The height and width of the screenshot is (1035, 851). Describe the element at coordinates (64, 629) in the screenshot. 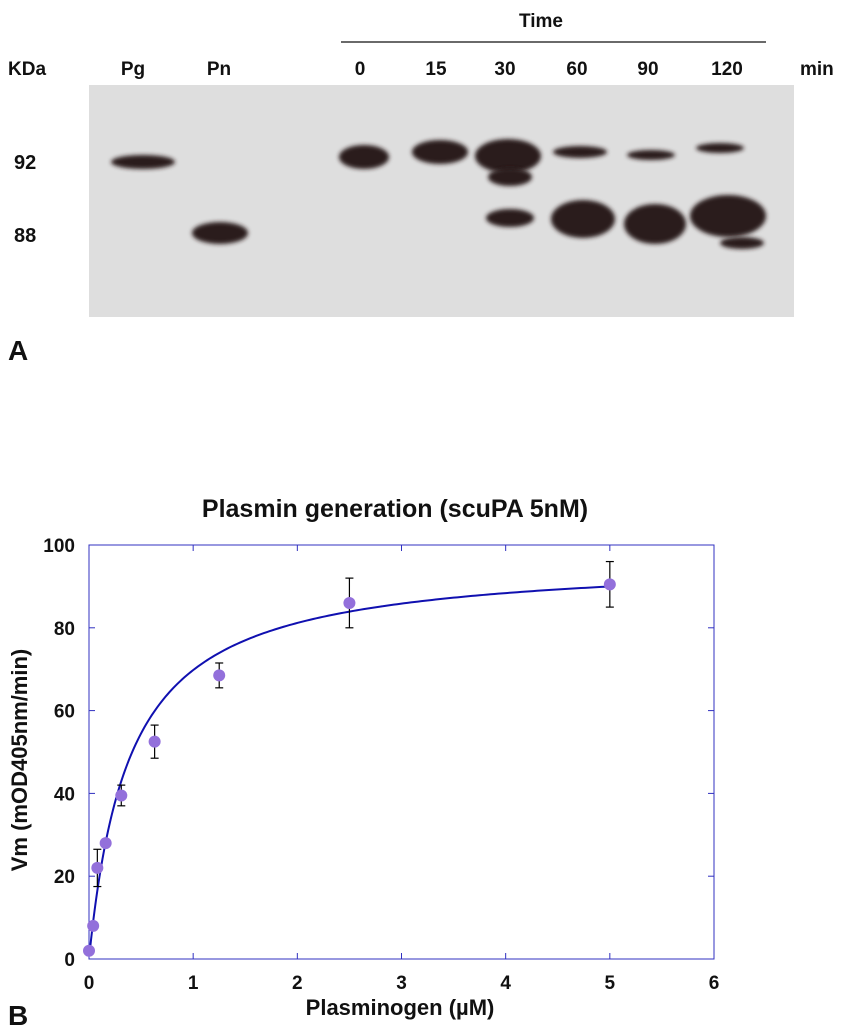

I see `y-tick-label: 80` at that location.